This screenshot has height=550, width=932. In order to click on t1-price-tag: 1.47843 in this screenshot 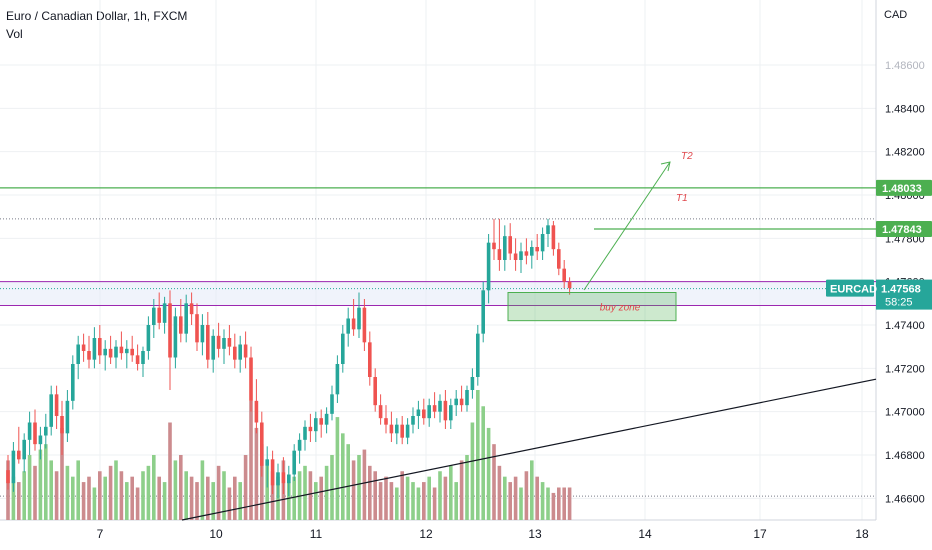, I will do `click(904, 229)`.